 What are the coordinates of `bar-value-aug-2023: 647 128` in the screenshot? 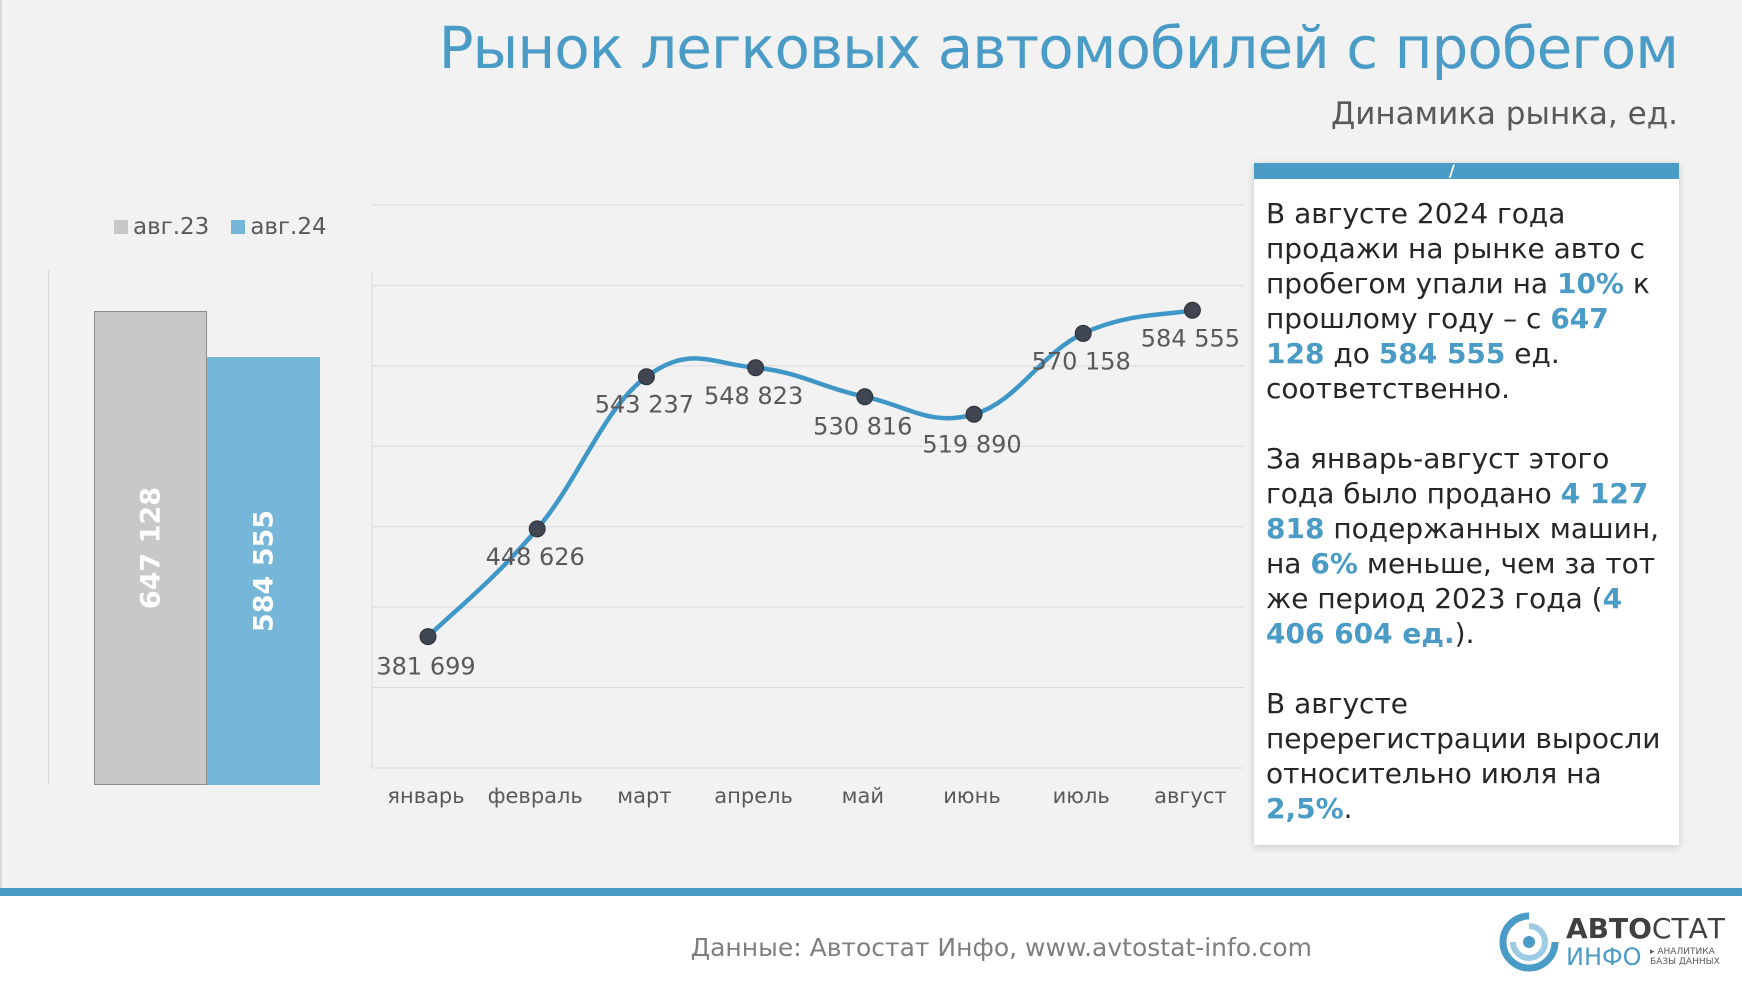 It's located at (150, 548).